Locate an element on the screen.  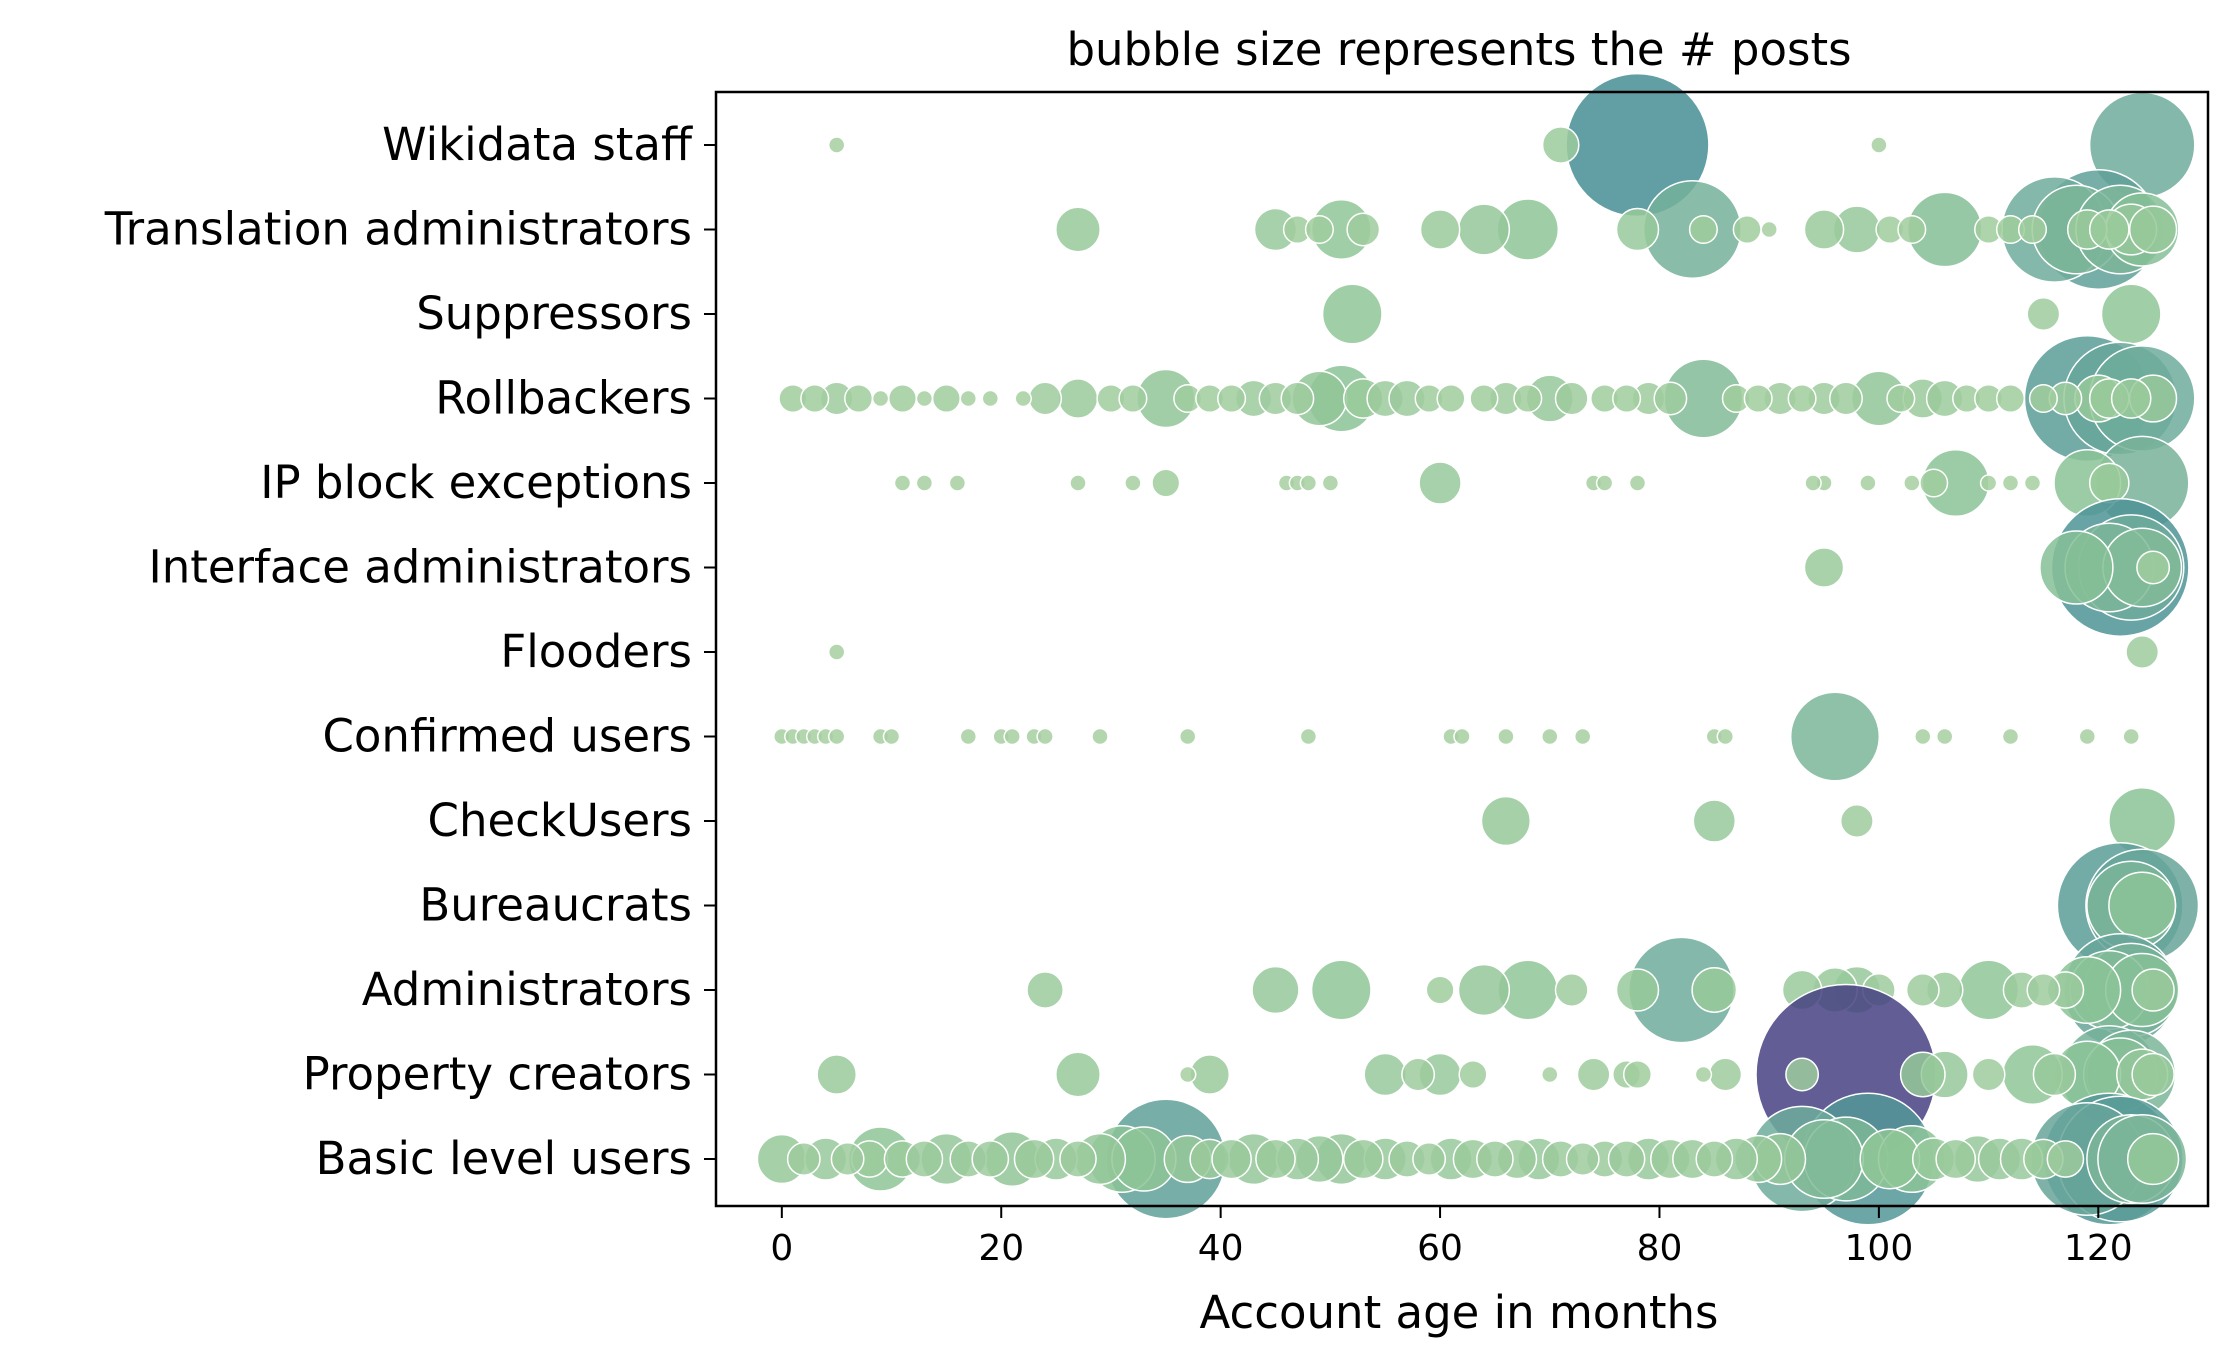
y-tick-label: Basic level users is located at coordinates (504, 1158).